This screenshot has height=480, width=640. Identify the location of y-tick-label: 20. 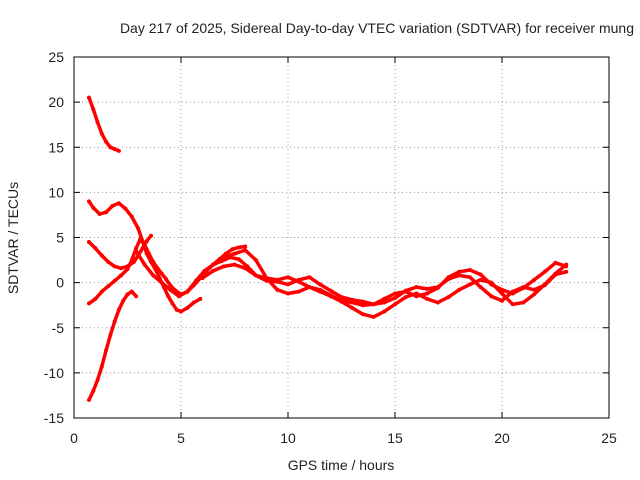
(56, 102).